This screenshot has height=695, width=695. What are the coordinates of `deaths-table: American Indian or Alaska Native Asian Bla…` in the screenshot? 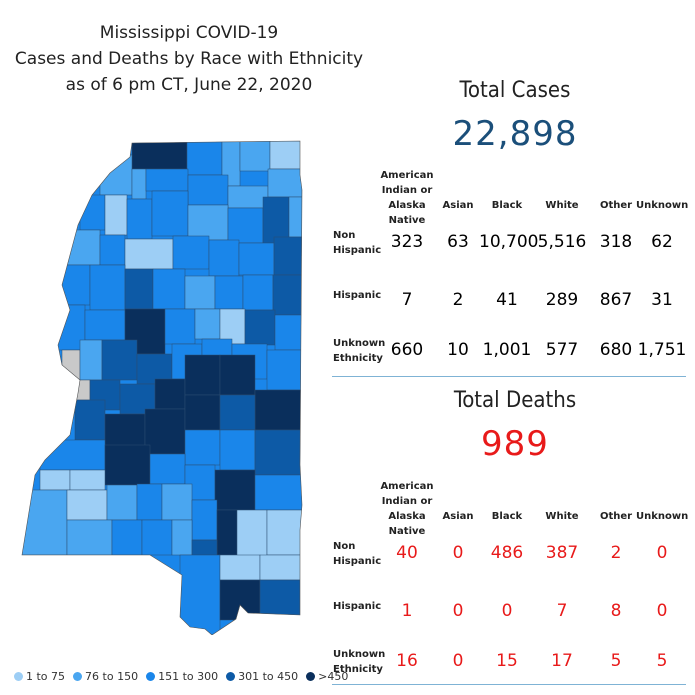 It's located at (511, 579).